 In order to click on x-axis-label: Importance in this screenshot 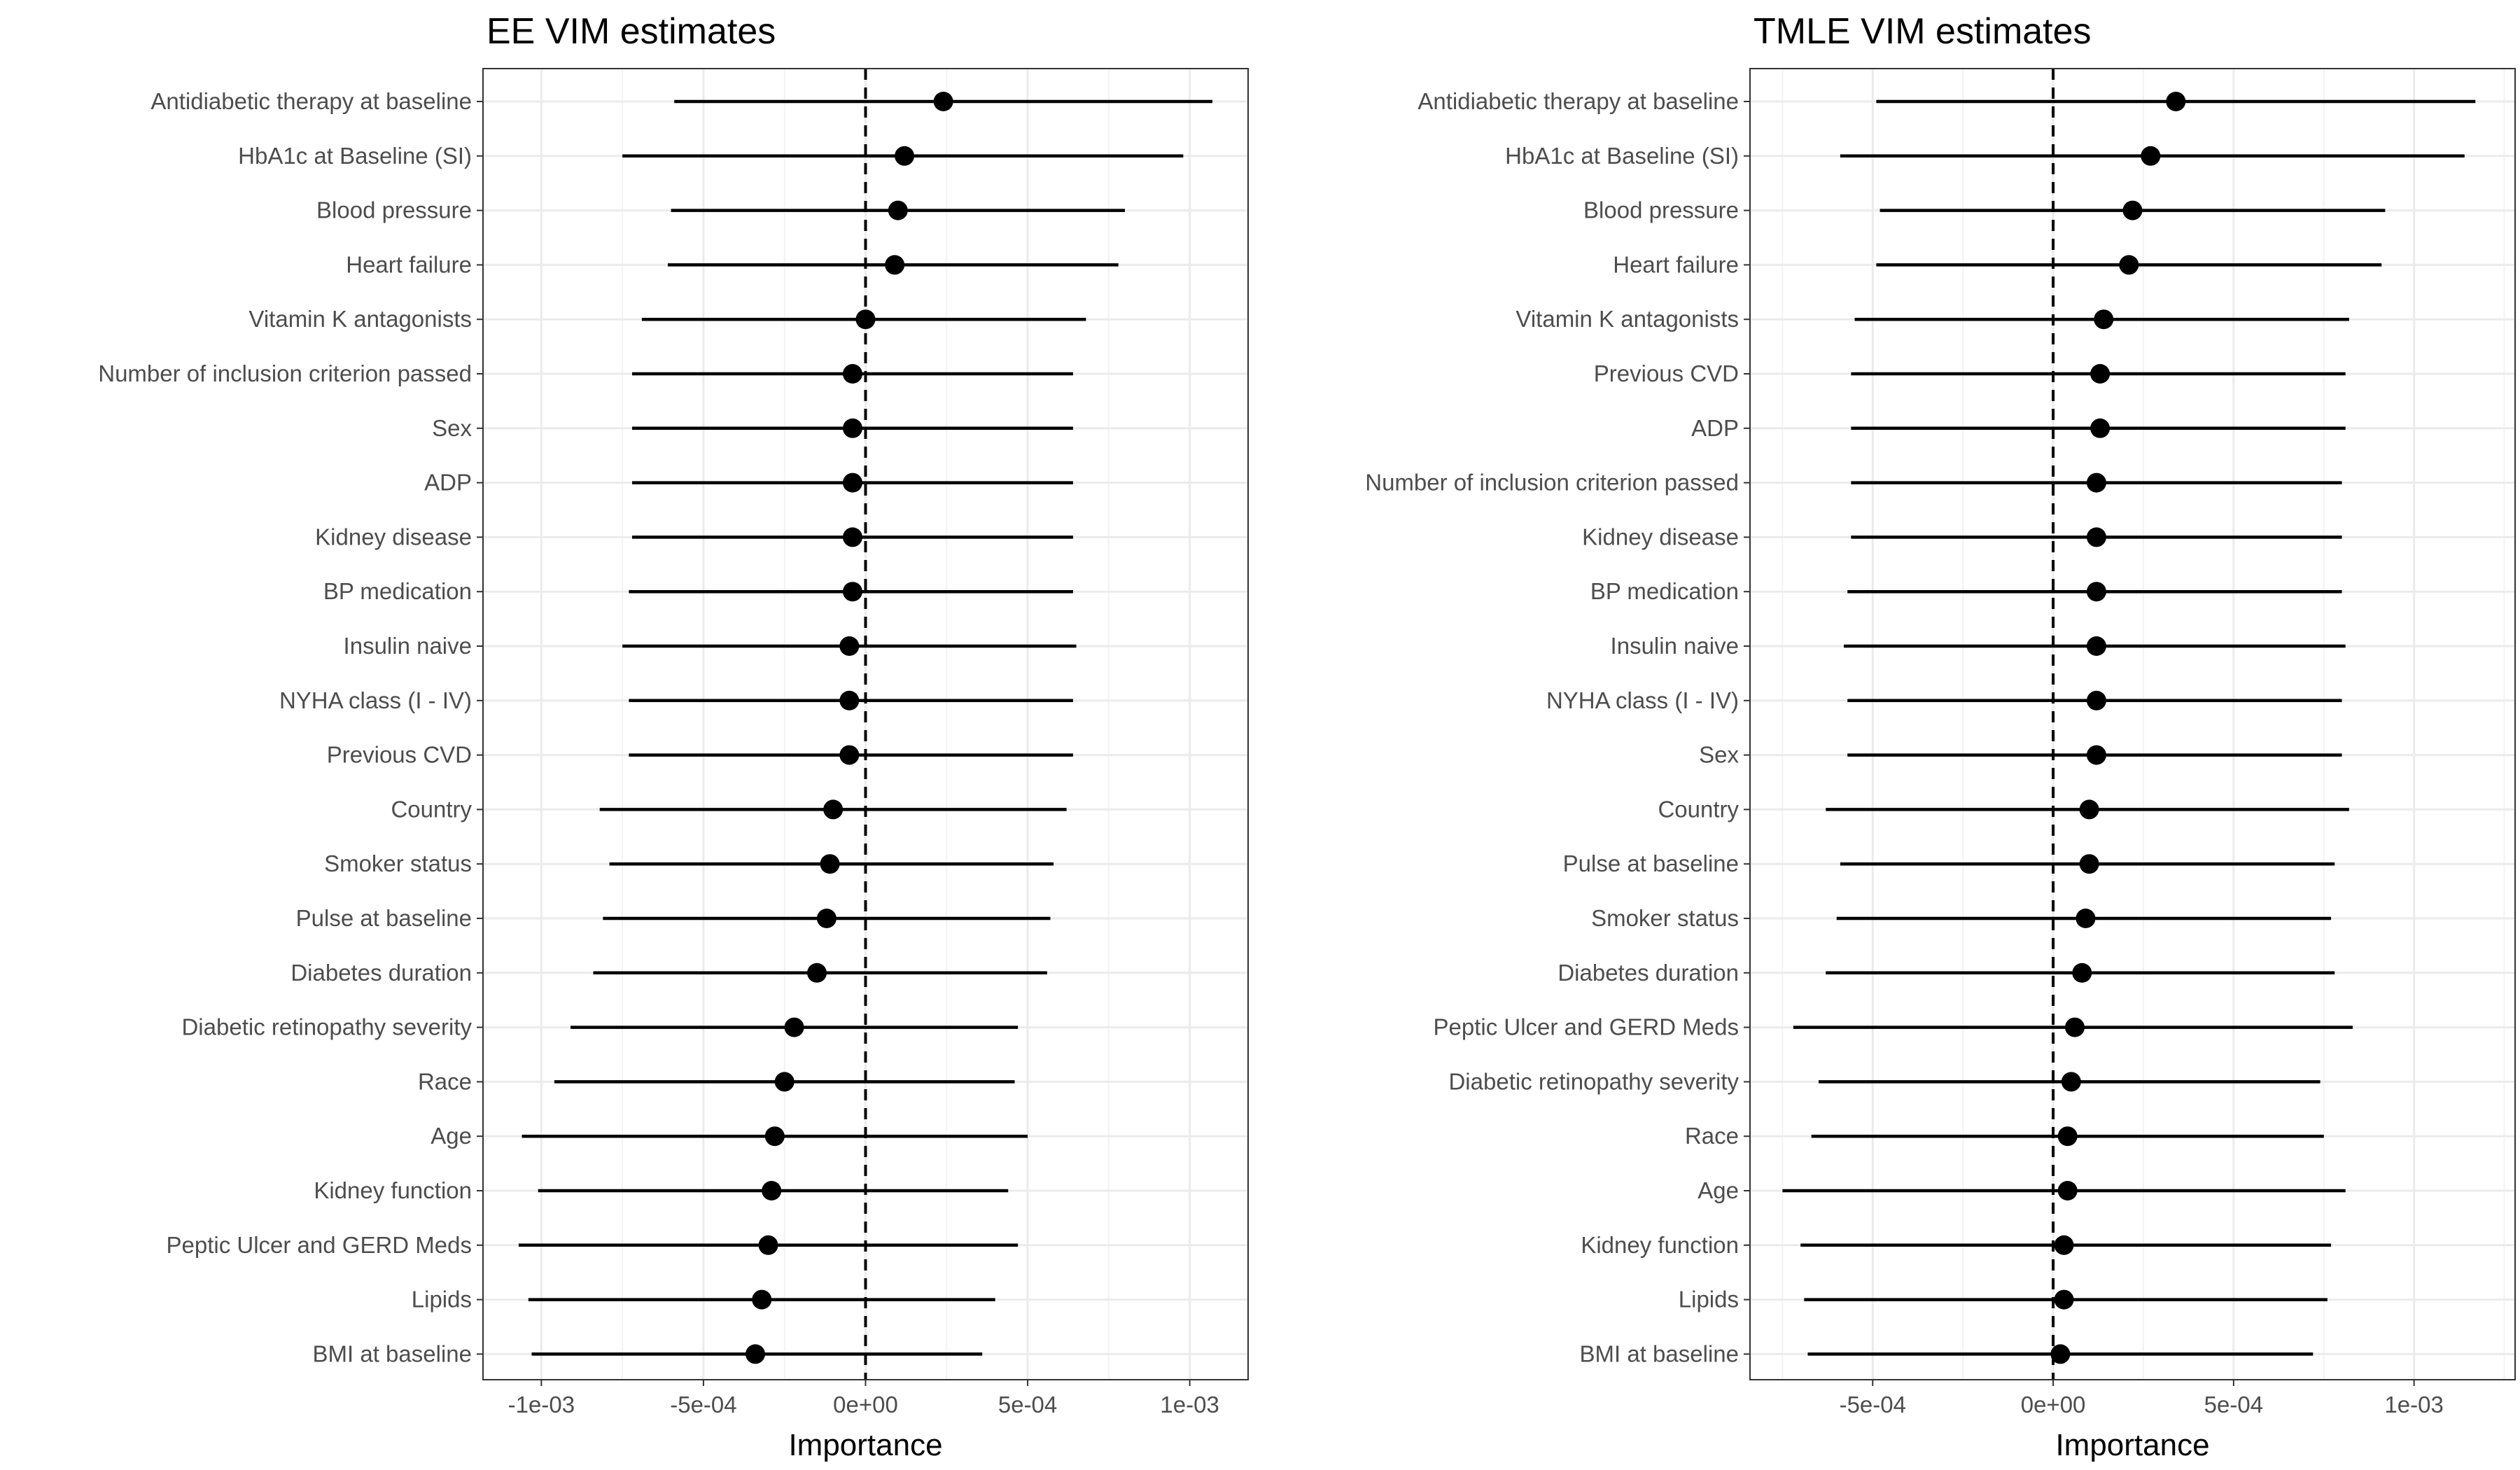, I will do `click(2132, 1445)`.